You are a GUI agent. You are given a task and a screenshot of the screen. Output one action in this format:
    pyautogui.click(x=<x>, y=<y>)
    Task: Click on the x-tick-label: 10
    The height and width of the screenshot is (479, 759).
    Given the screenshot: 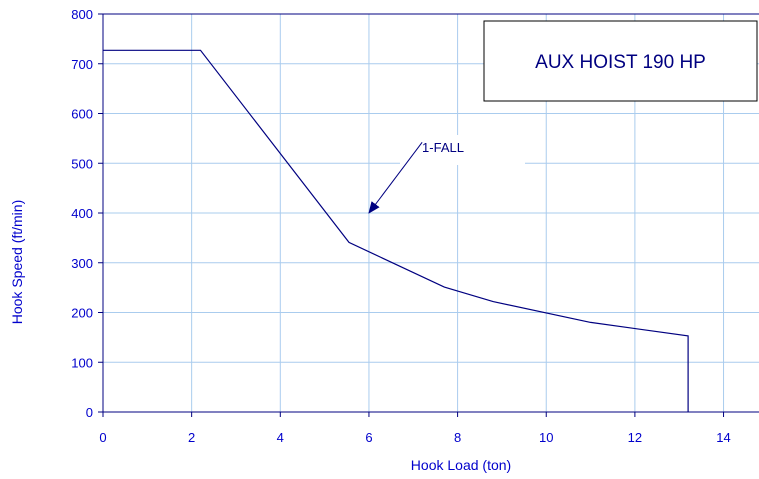 What is the action you would take?
    pyautogui.click(x=546, y=437)
    